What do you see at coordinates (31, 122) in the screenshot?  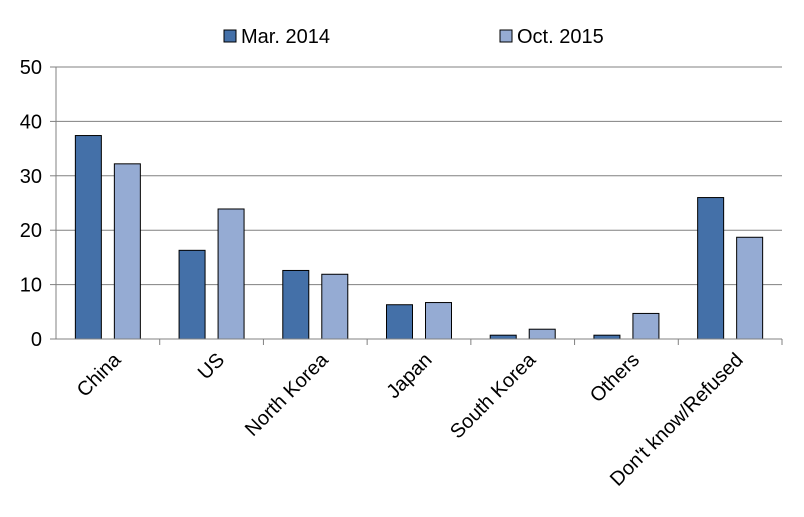 I see `y-tick-label: 40` at bounding box center [31, 122].